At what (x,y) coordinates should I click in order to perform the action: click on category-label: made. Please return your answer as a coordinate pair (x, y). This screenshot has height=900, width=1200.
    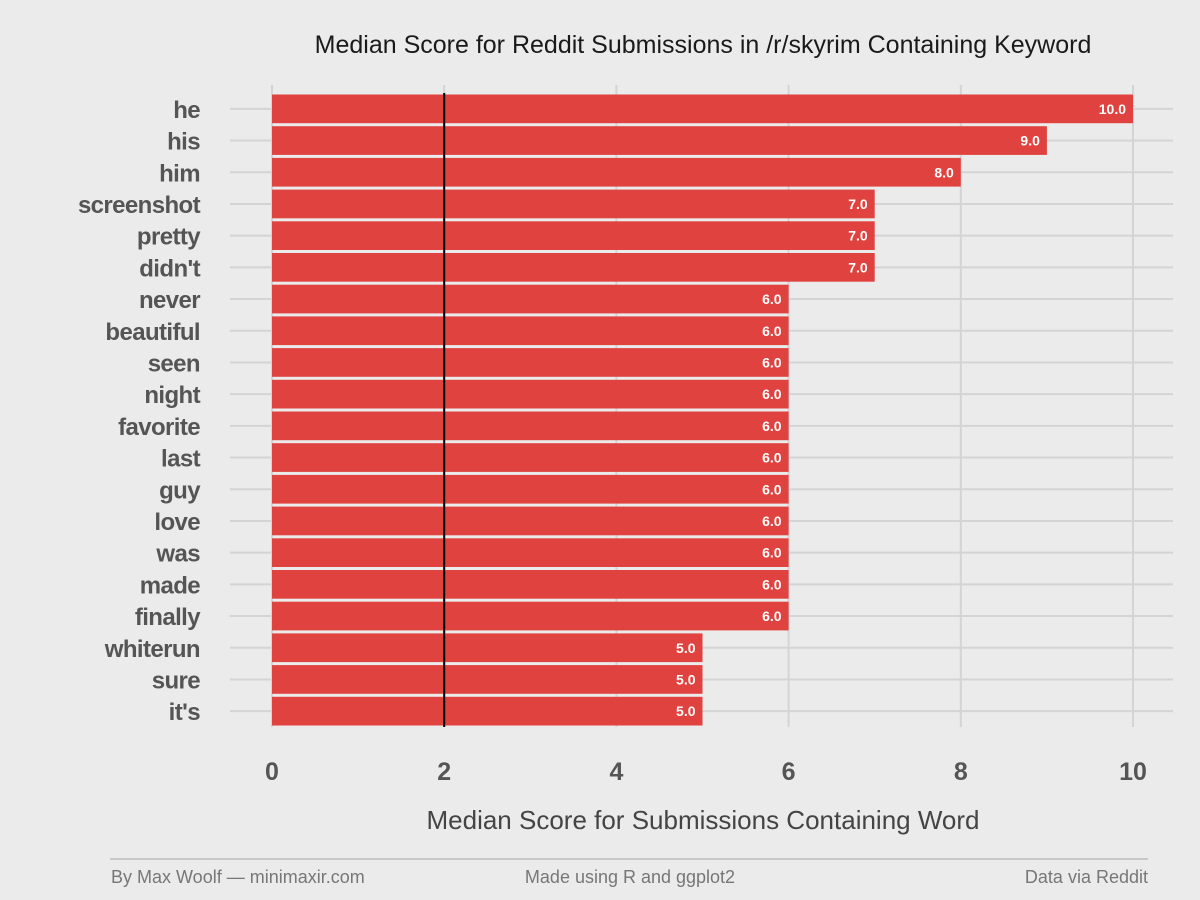
    Looking at the image, I should click on (170, 585).